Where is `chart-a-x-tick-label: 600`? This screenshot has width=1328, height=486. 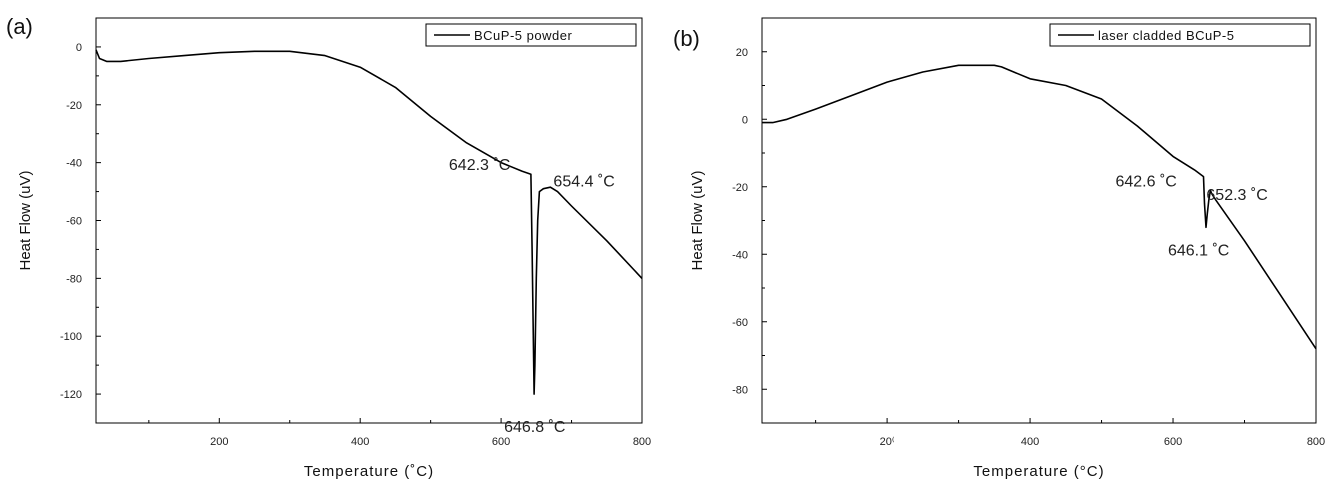
chart-a-x-tick-label: 600 is located at coordinates (501, 442).